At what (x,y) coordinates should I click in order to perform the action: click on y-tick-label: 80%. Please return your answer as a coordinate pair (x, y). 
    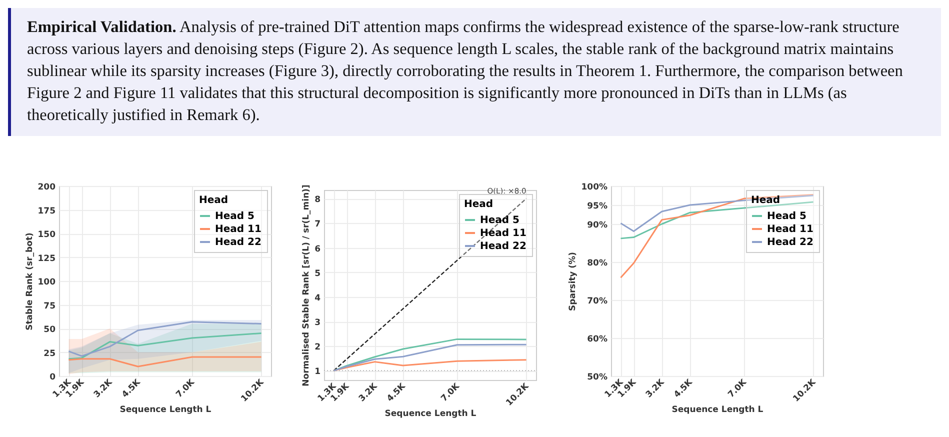
    Looking at the image, I should click on (597, 263).